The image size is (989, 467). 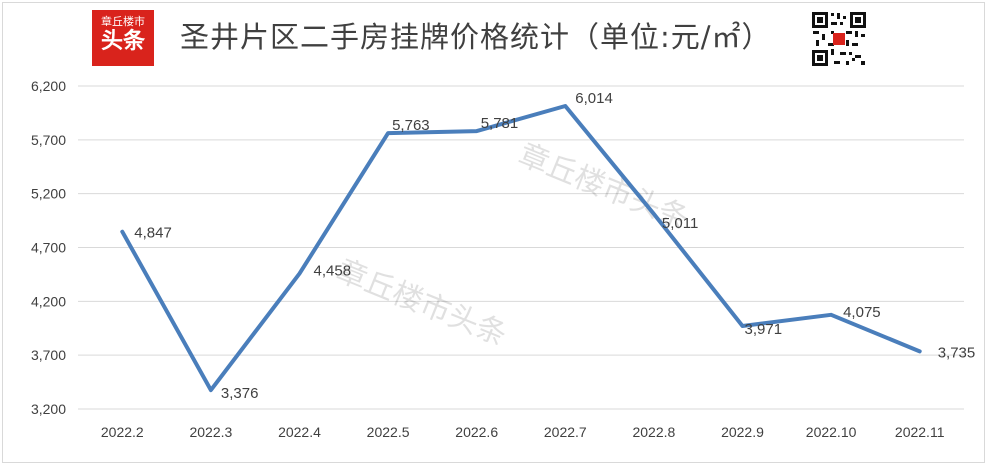 I want to click on qr-code-icon, so click(x=839, y=39).